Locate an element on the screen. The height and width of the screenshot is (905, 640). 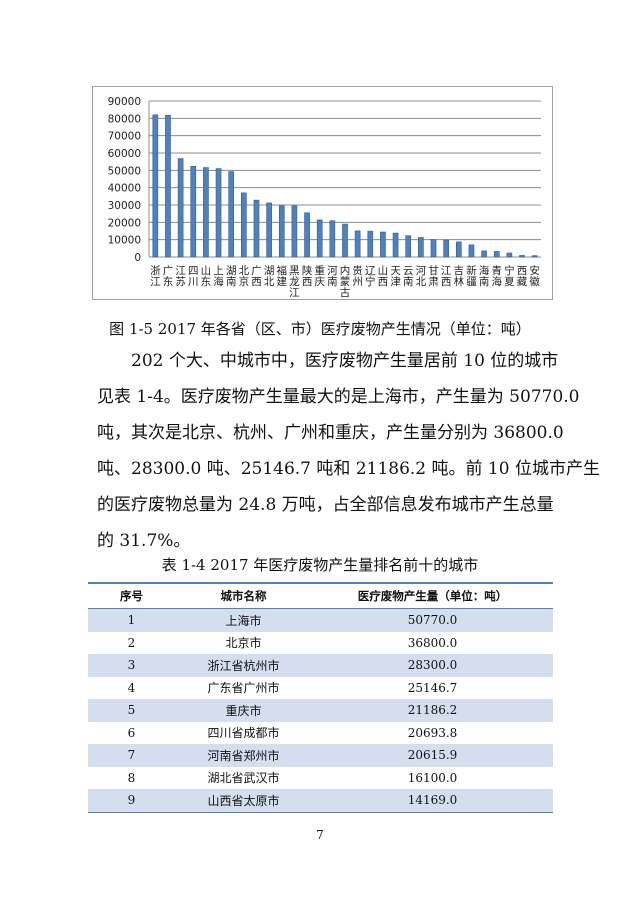
x-tick-label: 黑 is located at coordinates (294, 271).